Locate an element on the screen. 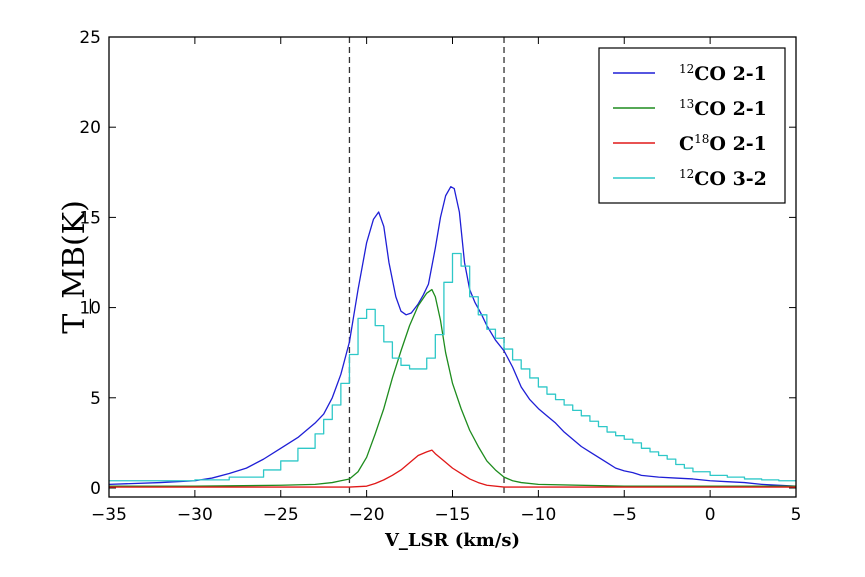 The height and width of the screenshot is (577, 865). y-tick-label: 20 is located at coordinates (90, 128).